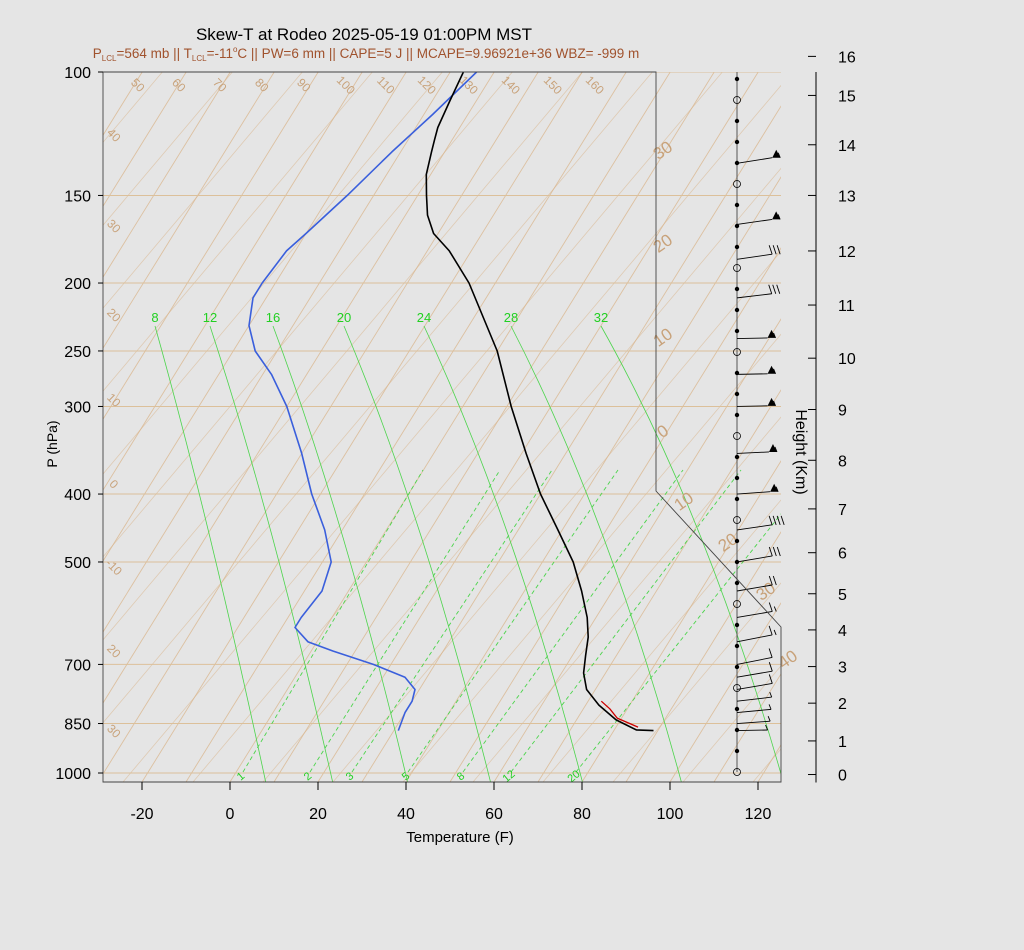  What do you see at coordinates (847, 146) in the screenshot?
I see `height-tick-label: 14` at bounding box center [847, 146].